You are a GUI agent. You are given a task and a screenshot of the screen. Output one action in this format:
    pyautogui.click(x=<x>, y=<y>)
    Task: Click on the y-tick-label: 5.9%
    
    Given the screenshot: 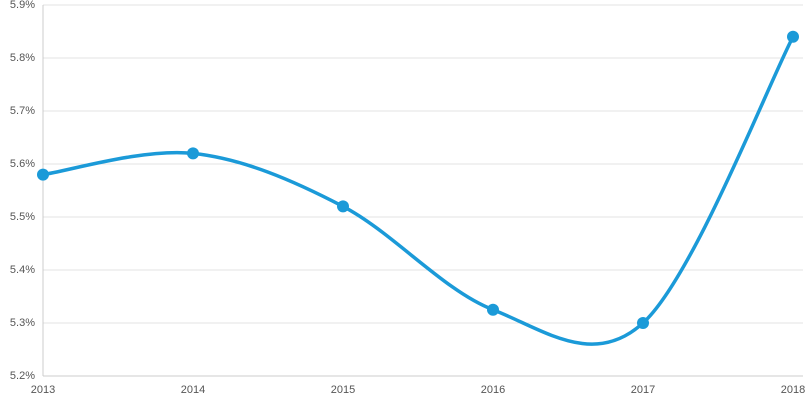 What is the action you would take?
    pyautogui.click(x=22, y=5)
    